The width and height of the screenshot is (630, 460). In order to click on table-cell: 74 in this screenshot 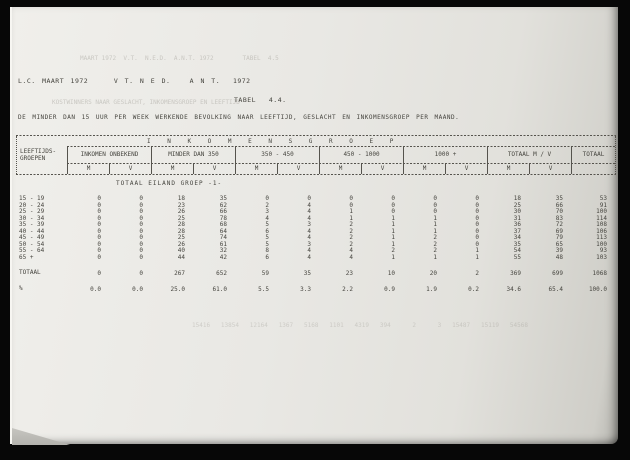, I will do `click(223, 237)`.